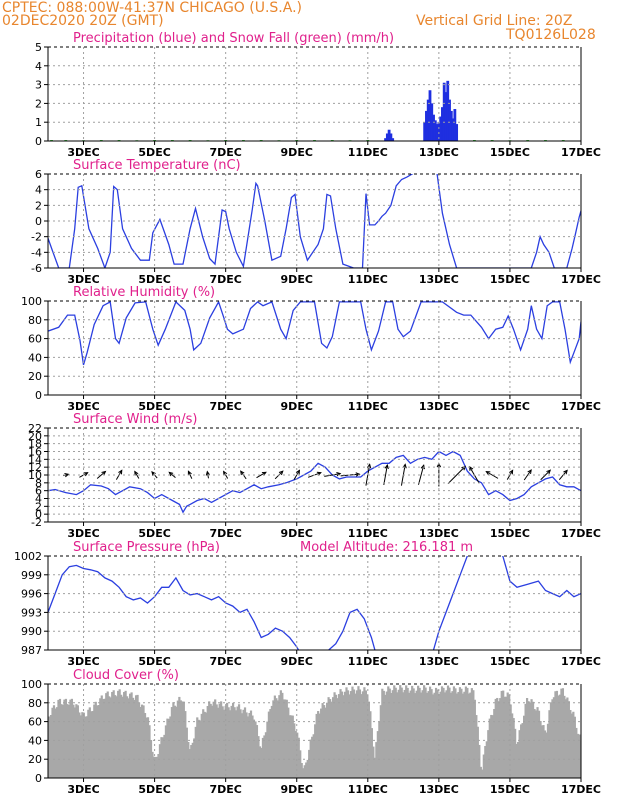 Image resolution: width=618 pixels, height=800 pixels. What do you see at coordinates (314, 731) in the screenshot?
I see `panel-5-plot` at bounding box center [314, 731].